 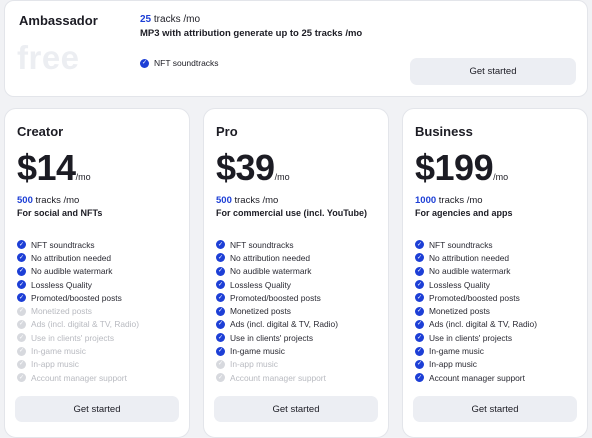 I want to click on plan-feature-item: ✓ No audible watermark, so click(x=78, y=271).